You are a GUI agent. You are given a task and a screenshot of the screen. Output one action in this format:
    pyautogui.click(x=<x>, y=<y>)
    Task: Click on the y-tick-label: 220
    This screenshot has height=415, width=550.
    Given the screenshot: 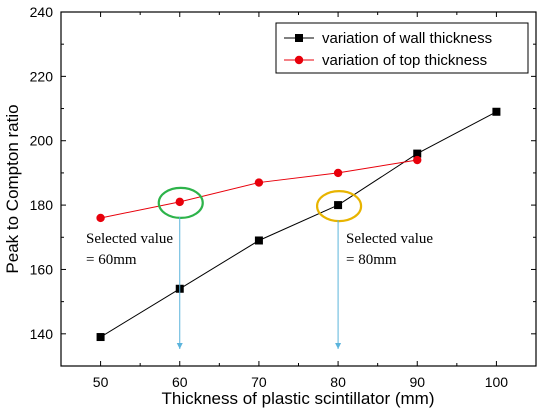 What is the action you would take?
    pyautogui.click(x=42, y=76)
    